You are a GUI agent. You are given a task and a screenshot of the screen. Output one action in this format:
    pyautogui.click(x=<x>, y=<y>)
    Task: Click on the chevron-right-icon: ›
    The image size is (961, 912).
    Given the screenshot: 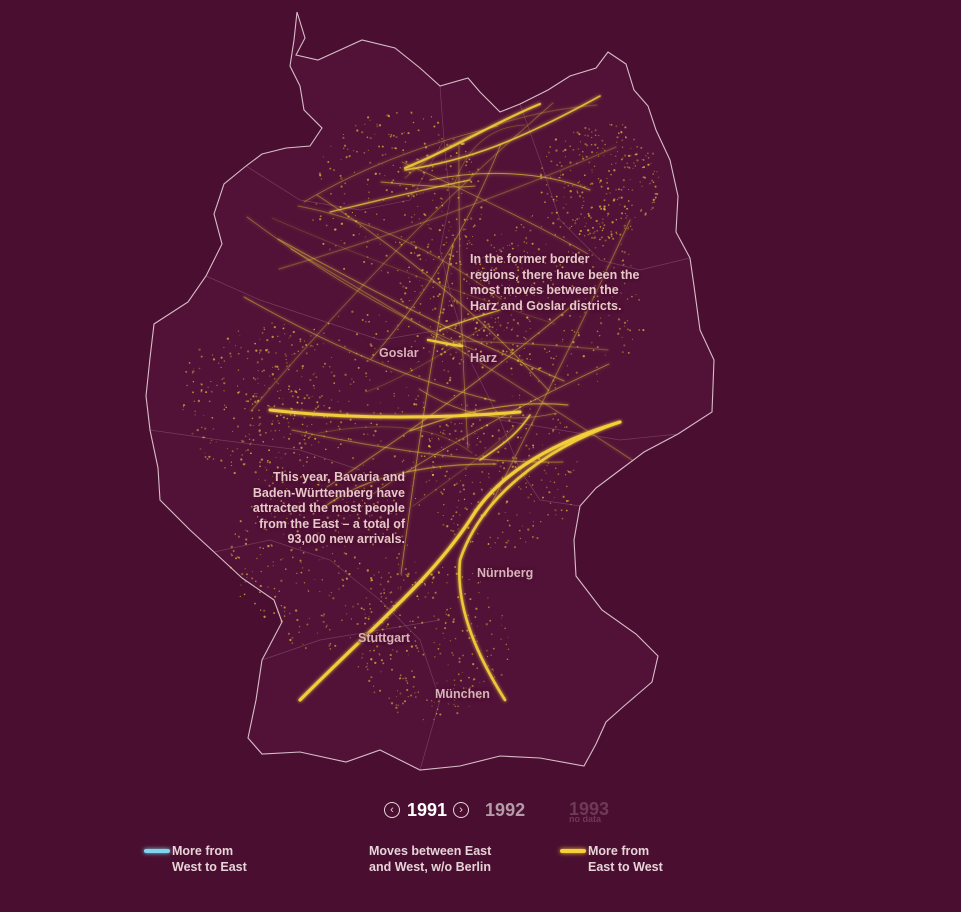 What is the action you would take?
    pyautogui.click(x=461, y=810)
    